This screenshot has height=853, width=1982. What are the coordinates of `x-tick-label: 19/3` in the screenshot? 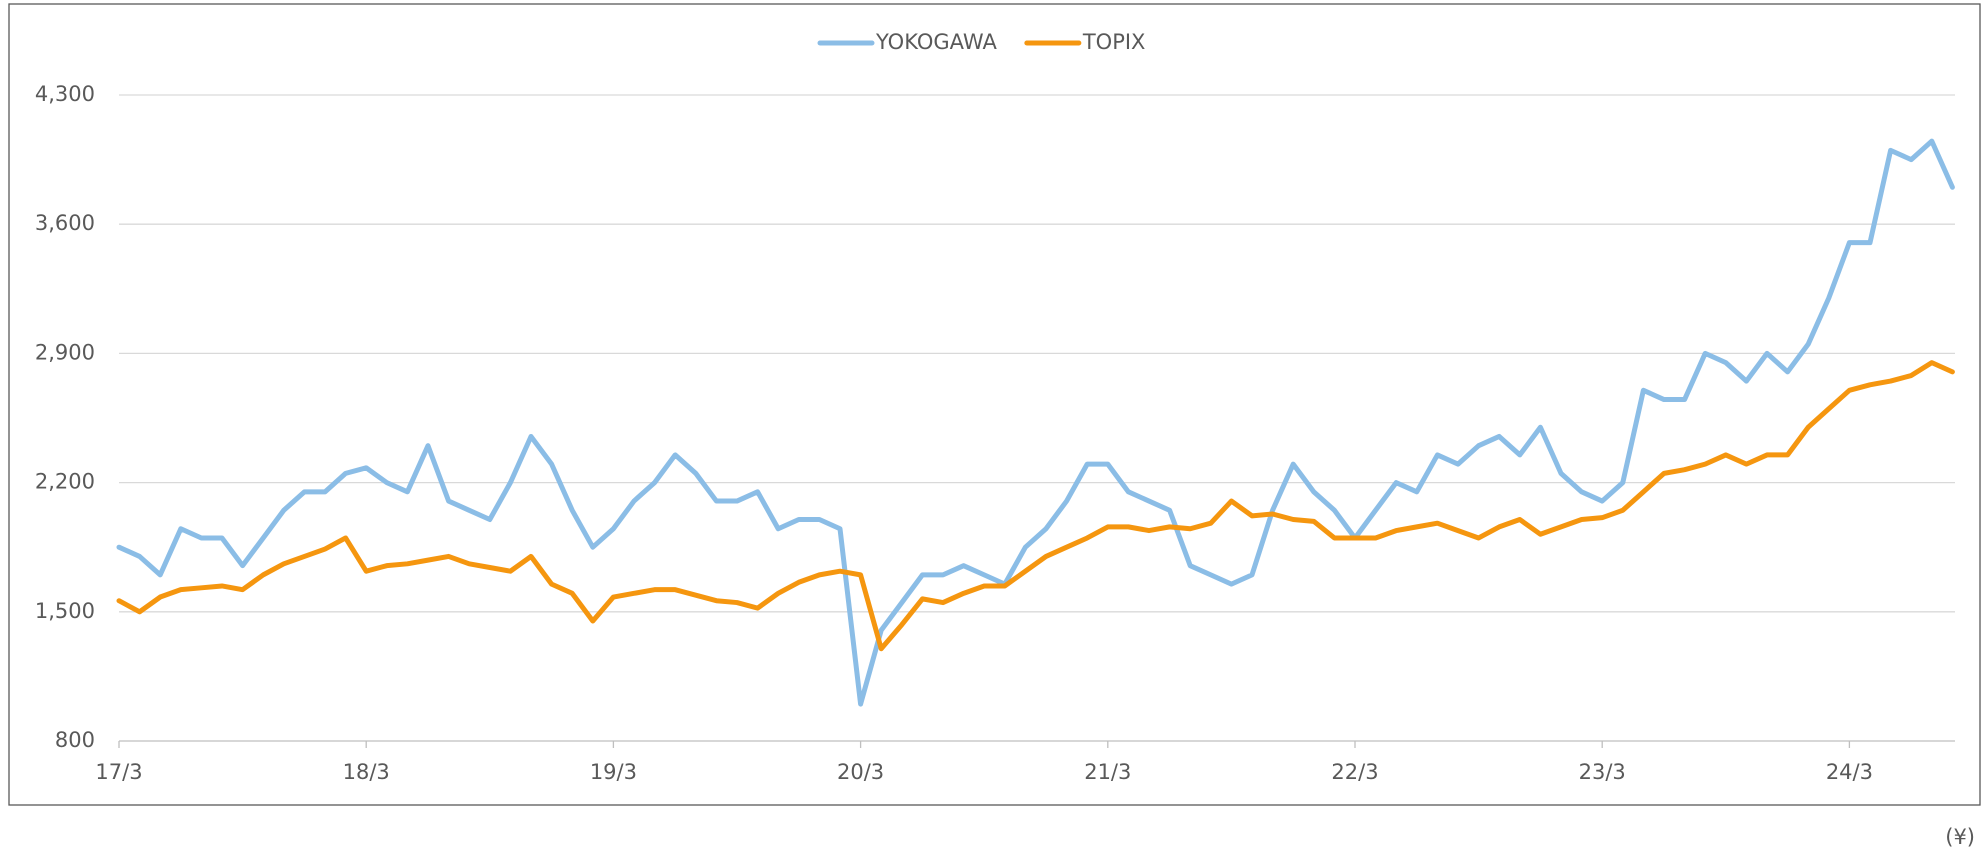 It's located at (613, 772).